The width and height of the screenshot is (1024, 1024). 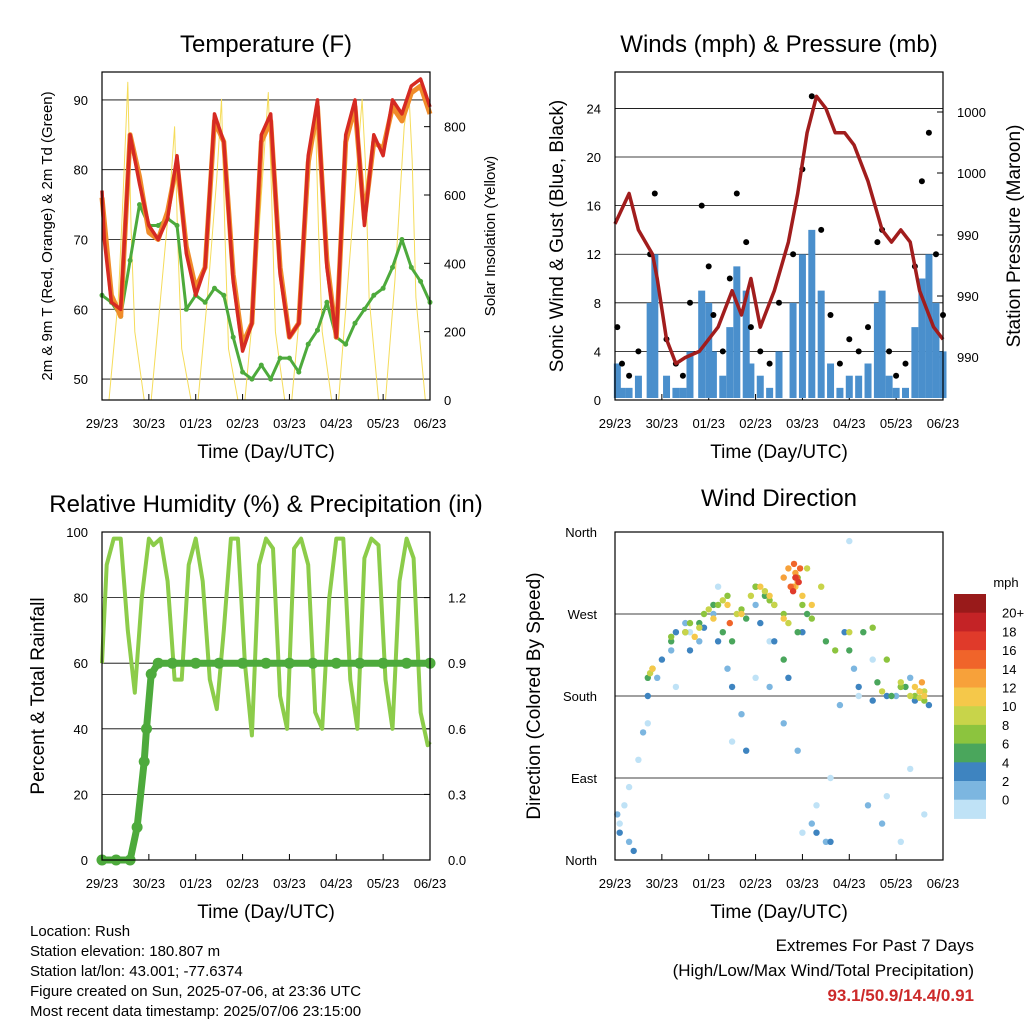 What do you see at coordinates (81, 309) in the screenshot?
I see `chart-0-ytick-label: 60` at bounding box center [81, 309].